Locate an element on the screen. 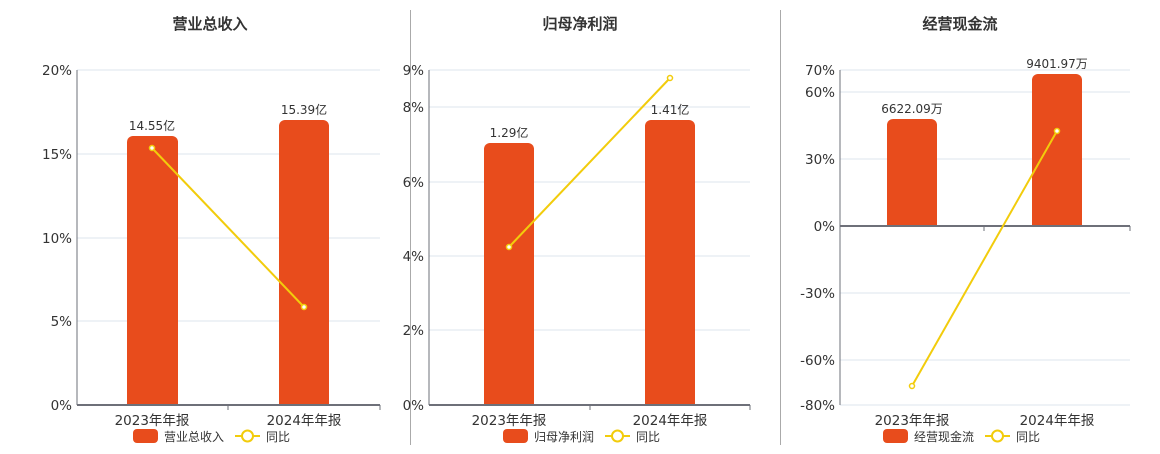  legend-bar-label: 营业总收入 is located at coordinates (194, 437).